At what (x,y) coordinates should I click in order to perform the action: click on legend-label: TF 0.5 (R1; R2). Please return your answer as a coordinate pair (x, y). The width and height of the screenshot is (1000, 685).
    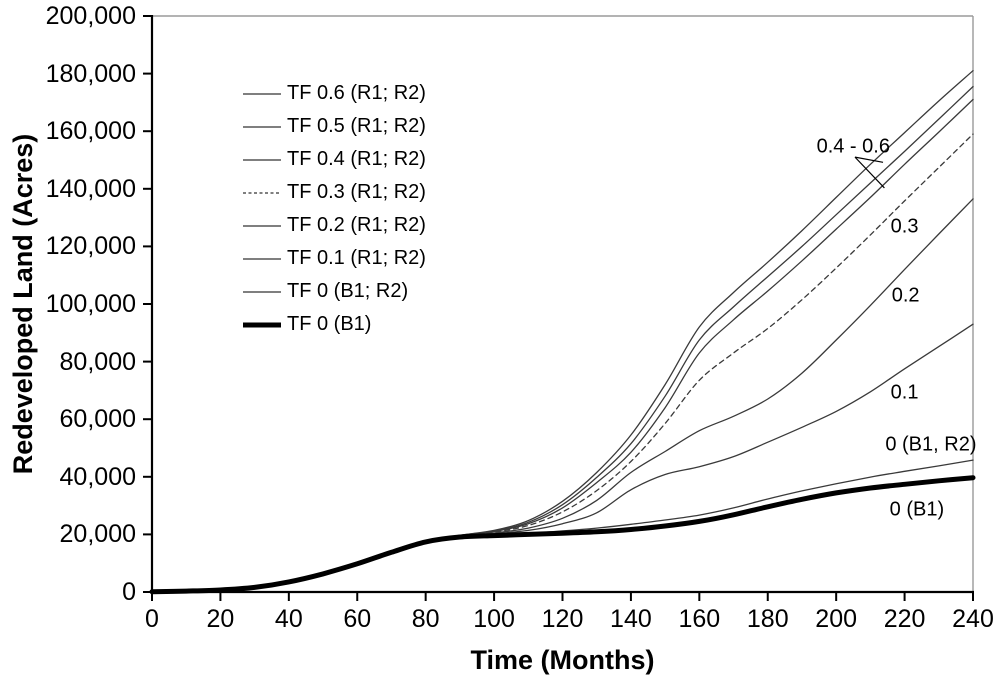
    Looking at the image, I should click on (356, 126).